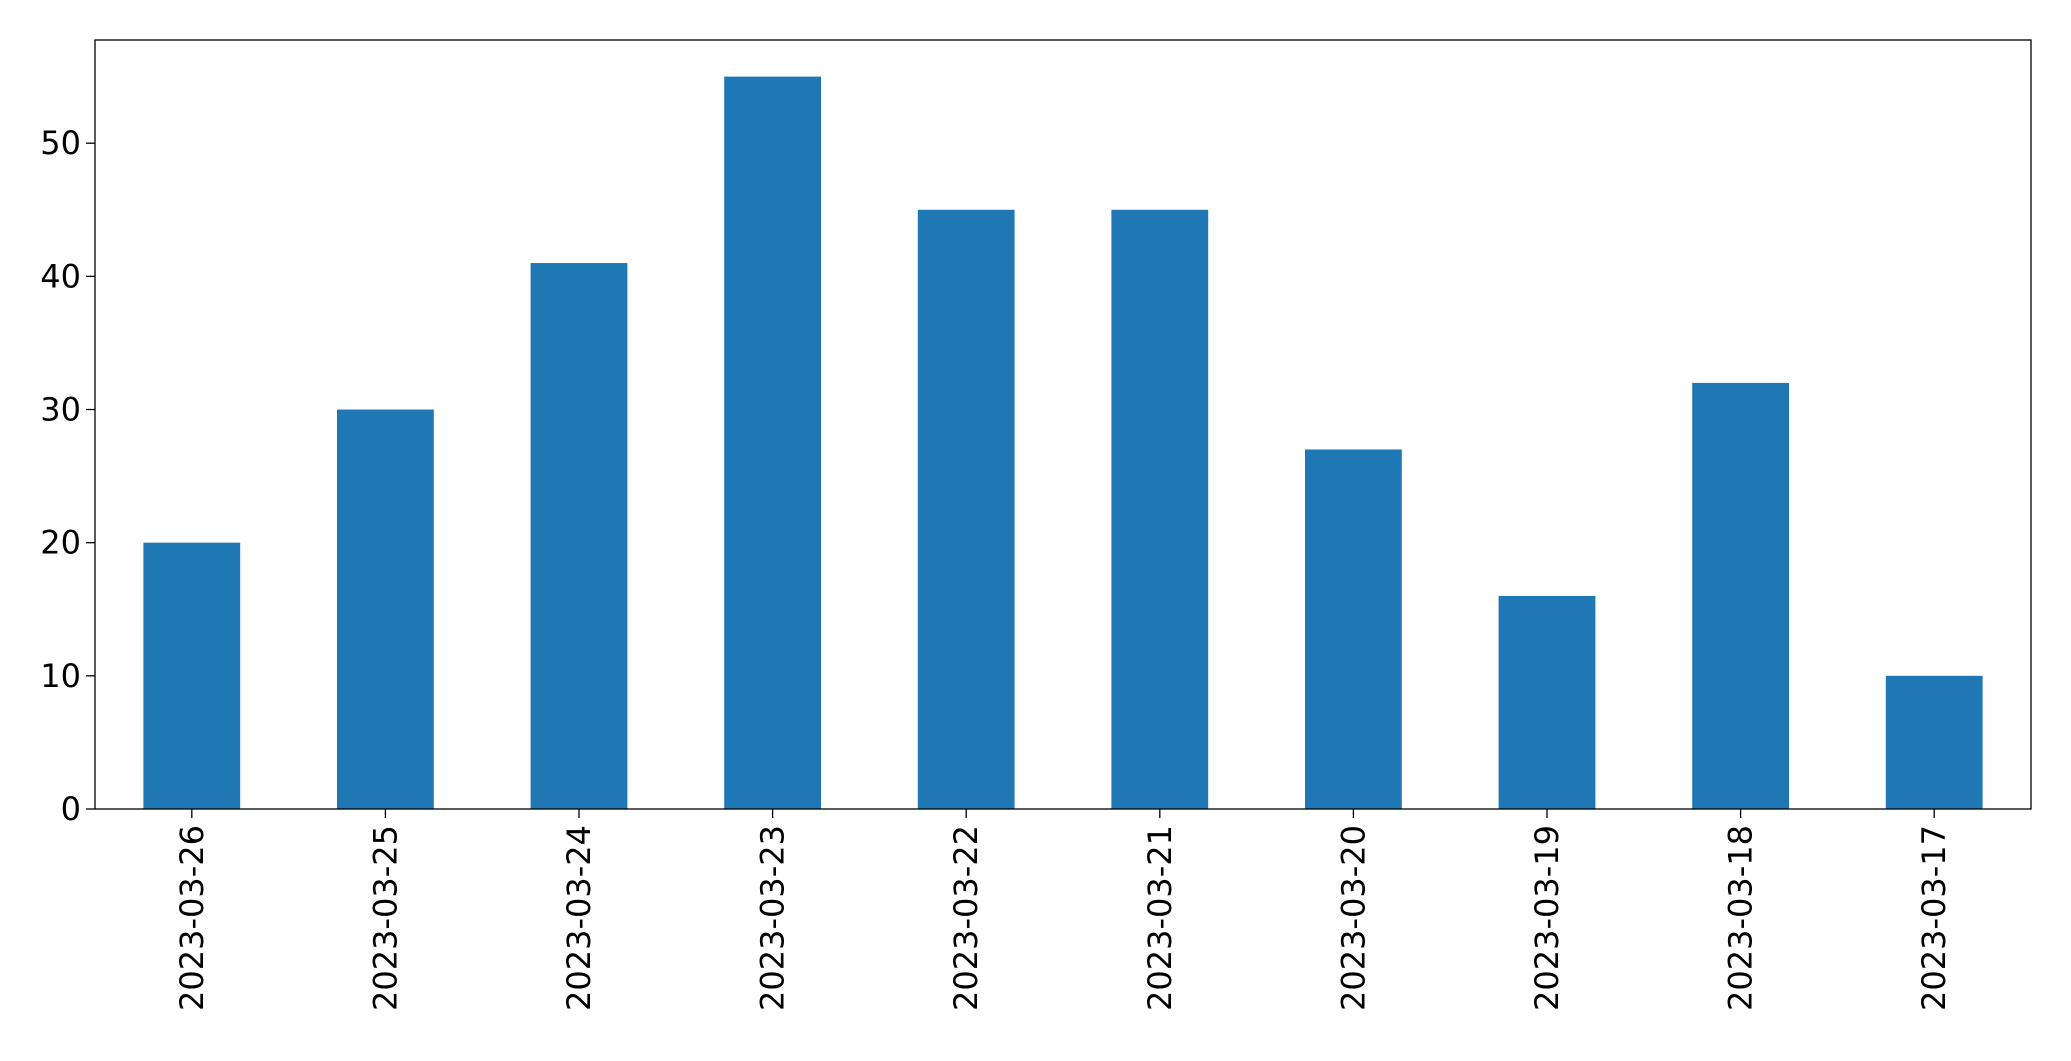 The height and width of the screenshot is (1061, 2071). I want to click on x-tick-label: 2023-03-19, so click(1547, 918).